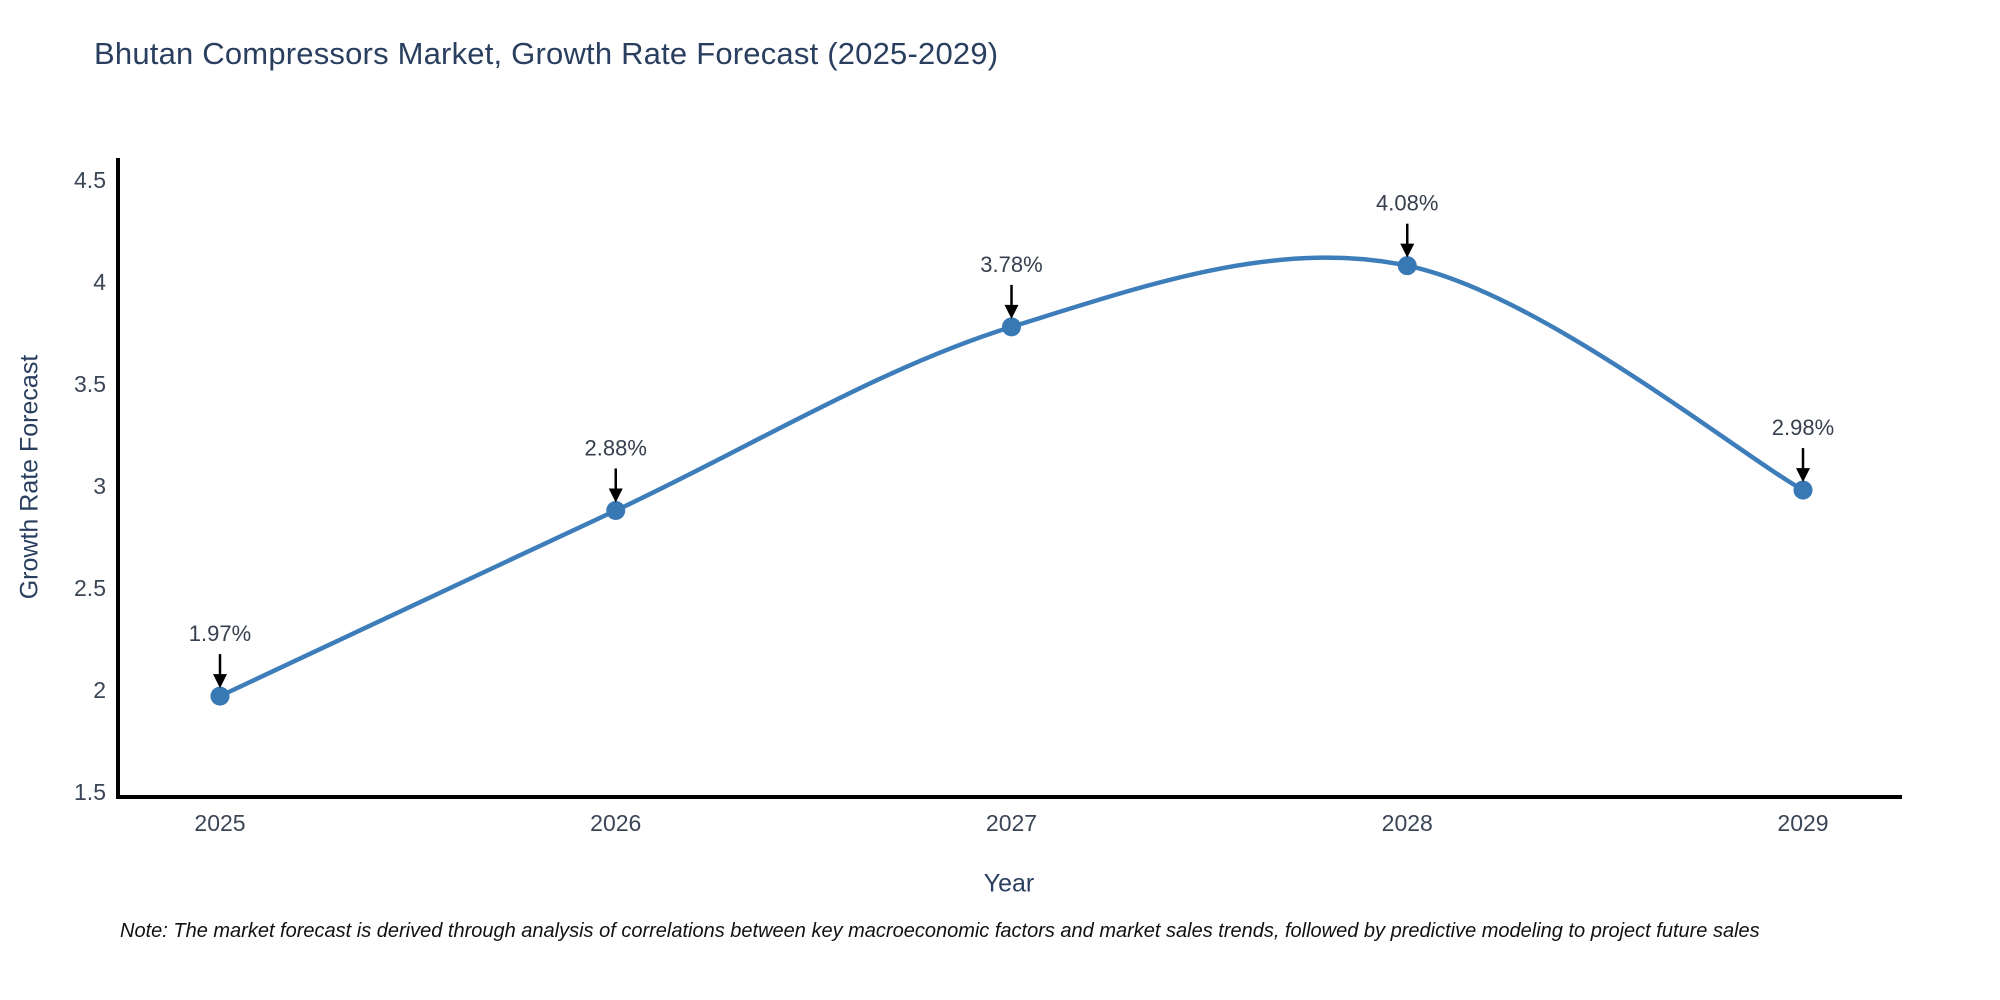 The height and width of the screenshot is (1000, 2000). Describe the element at coordinates (615, 823) in the screenshot. I see `x-tick-label: 2026` at that location.